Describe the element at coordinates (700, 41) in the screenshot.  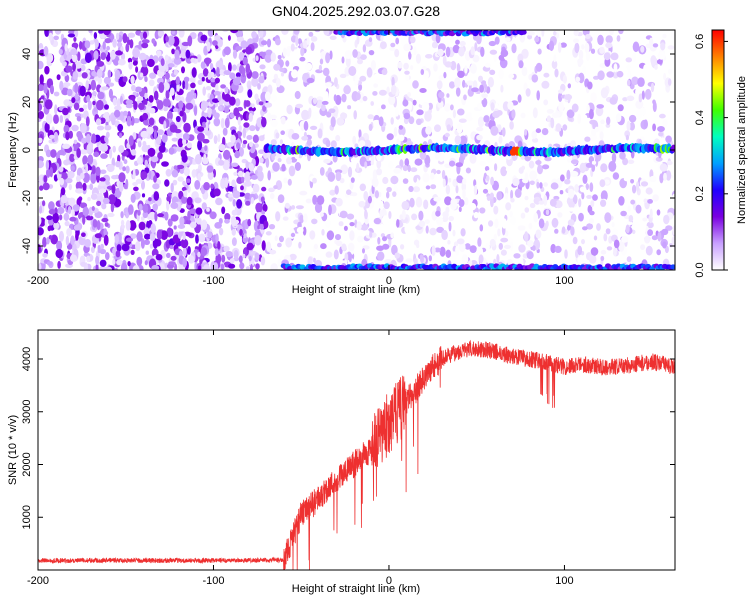
I see `colorbar-tick-label: 0.6` at that location.